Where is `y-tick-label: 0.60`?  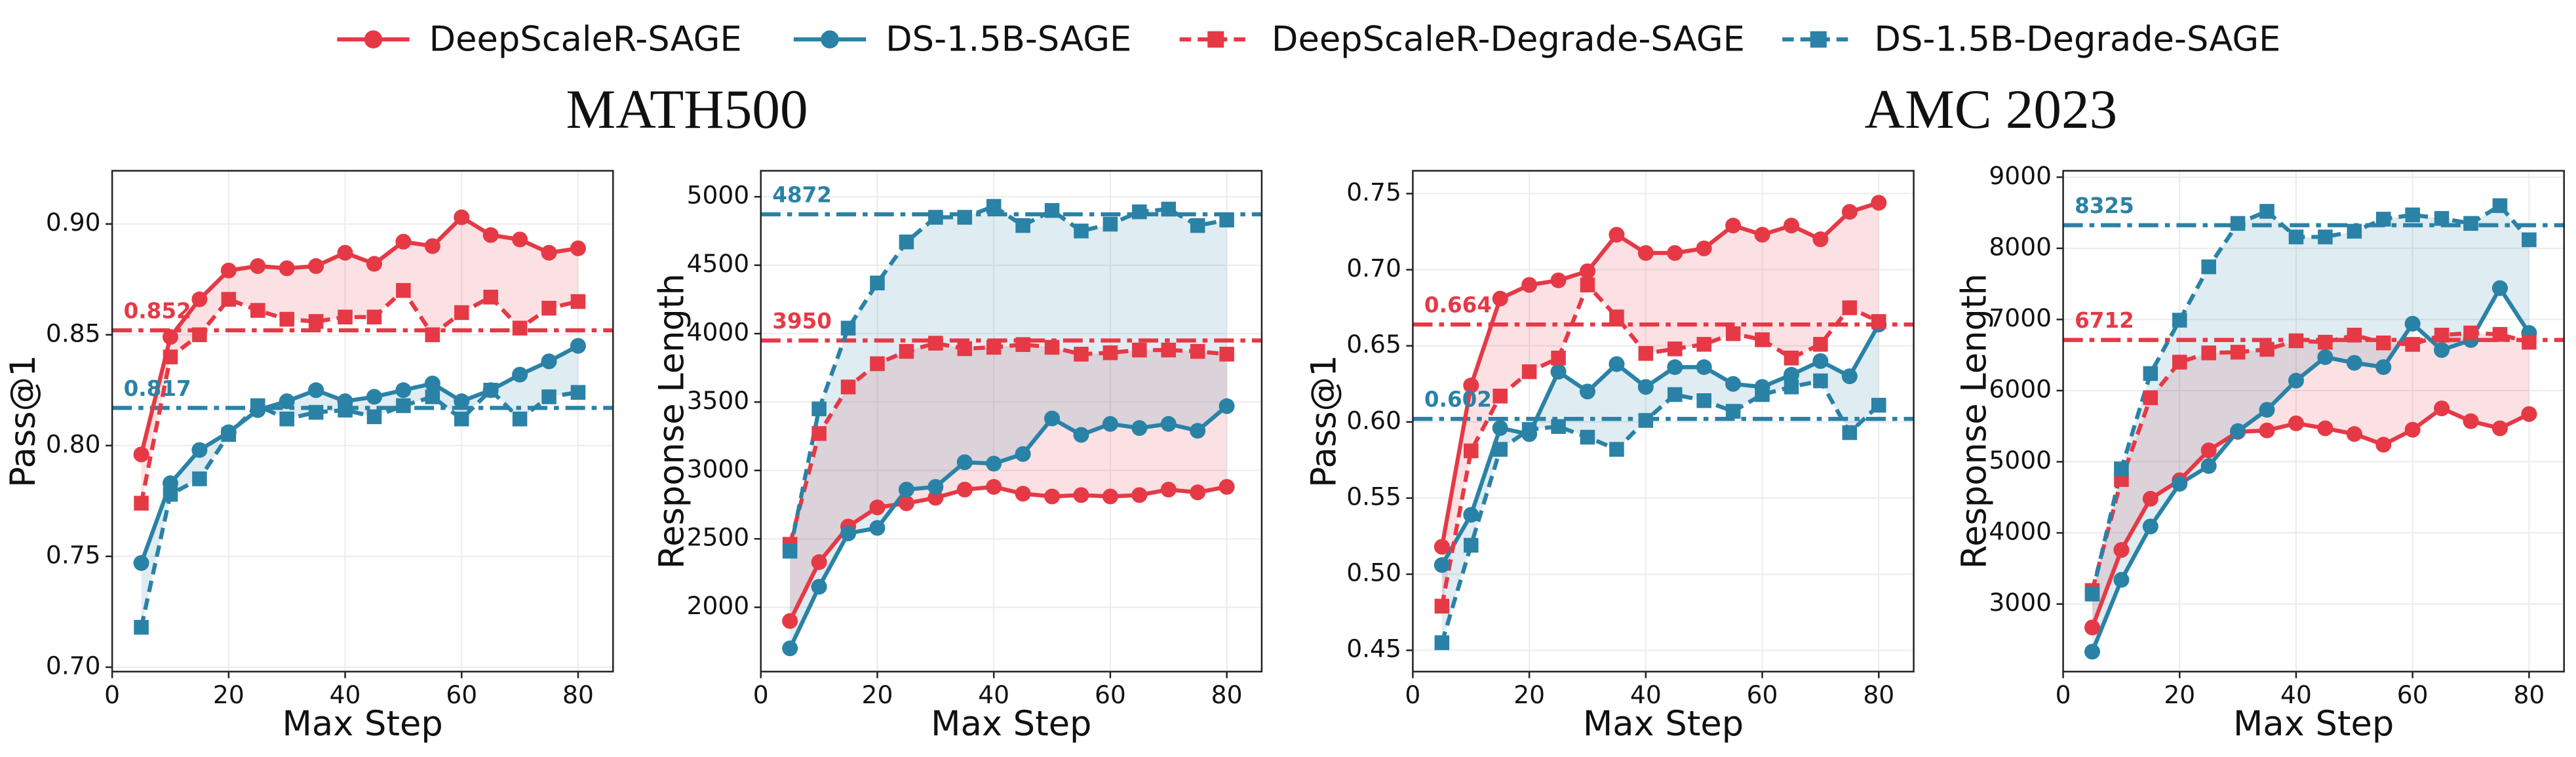
y-tick-label: 0.60 is located at coordinates (1373, 420).